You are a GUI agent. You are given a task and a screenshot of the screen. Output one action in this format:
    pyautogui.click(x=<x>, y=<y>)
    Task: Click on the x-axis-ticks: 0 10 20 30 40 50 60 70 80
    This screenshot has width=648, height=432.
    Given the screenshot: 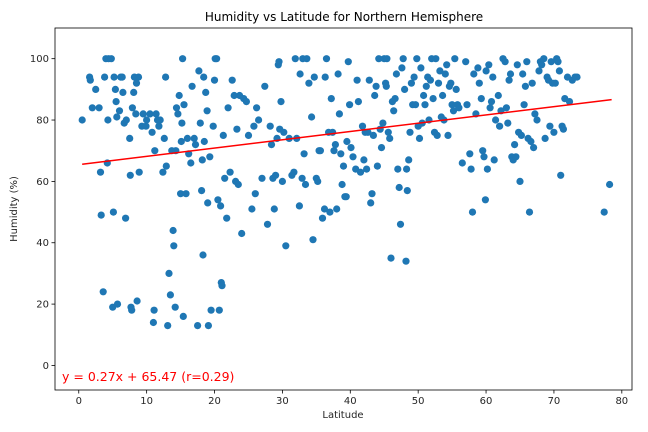 What is the action you would take?
    pyautogui.click(x=352, y=398)
    